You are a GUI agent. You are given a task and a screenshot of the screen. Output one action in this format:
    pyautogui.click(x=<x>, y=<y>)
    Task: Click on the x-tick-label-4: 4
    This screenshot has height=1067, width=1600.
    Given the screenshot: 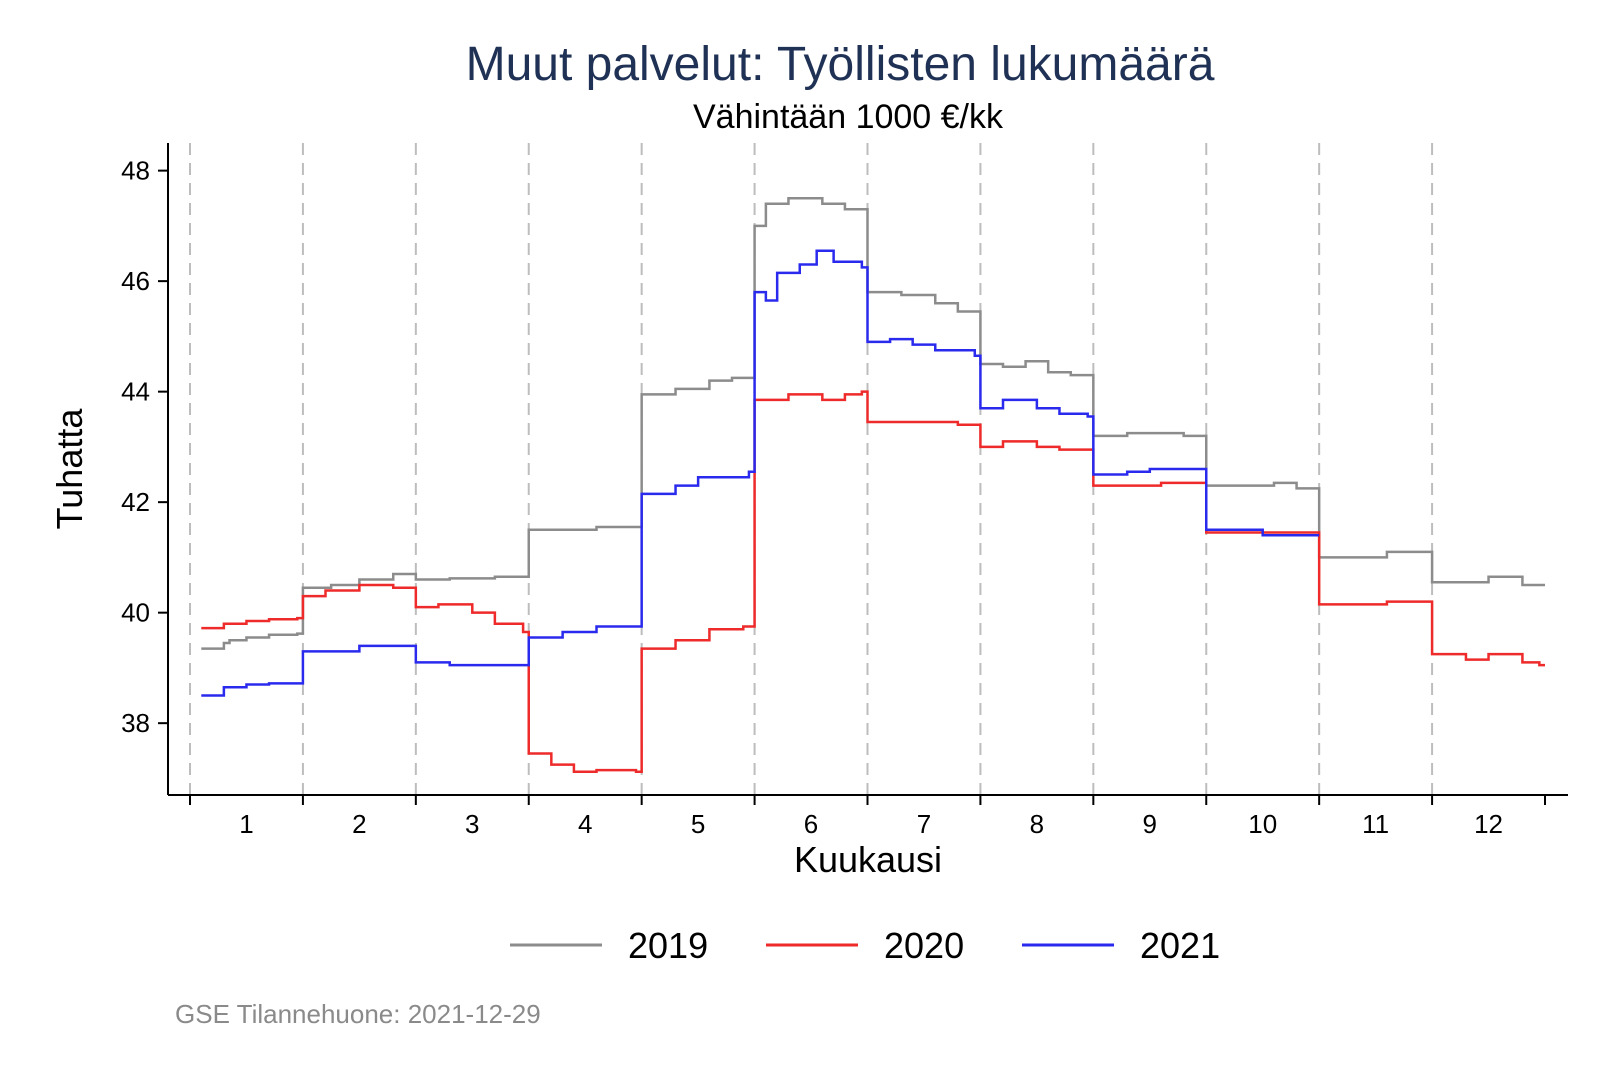 What is the action you would take?
    pyautogui.click(x=585, y=824)
    